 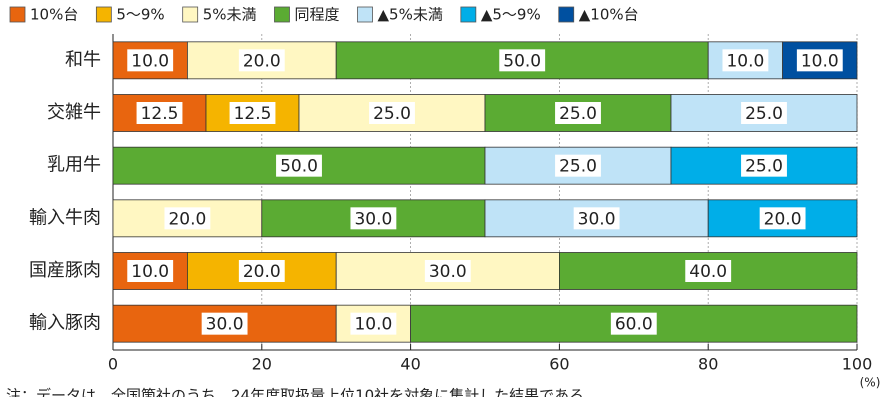 What do you see at coordinates (230, 15) in the screenshot?
I see `legend-label: 5%未満` at bounding box center [230, 15].